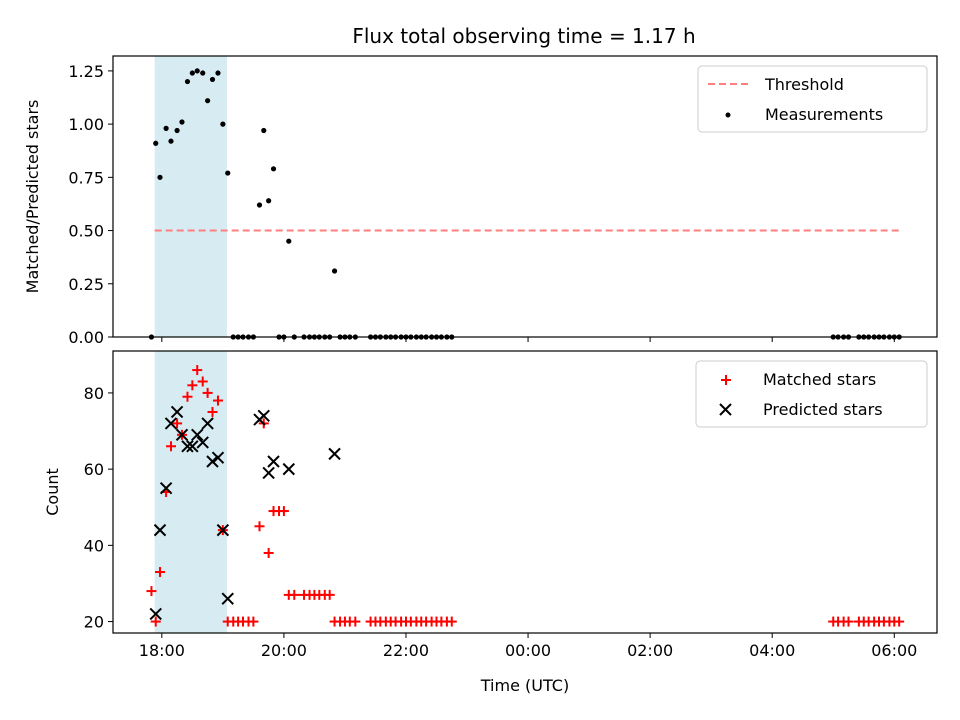 The image size is (960, 720). I want to click on x-tick-label: 04:00, so click(772, 650).